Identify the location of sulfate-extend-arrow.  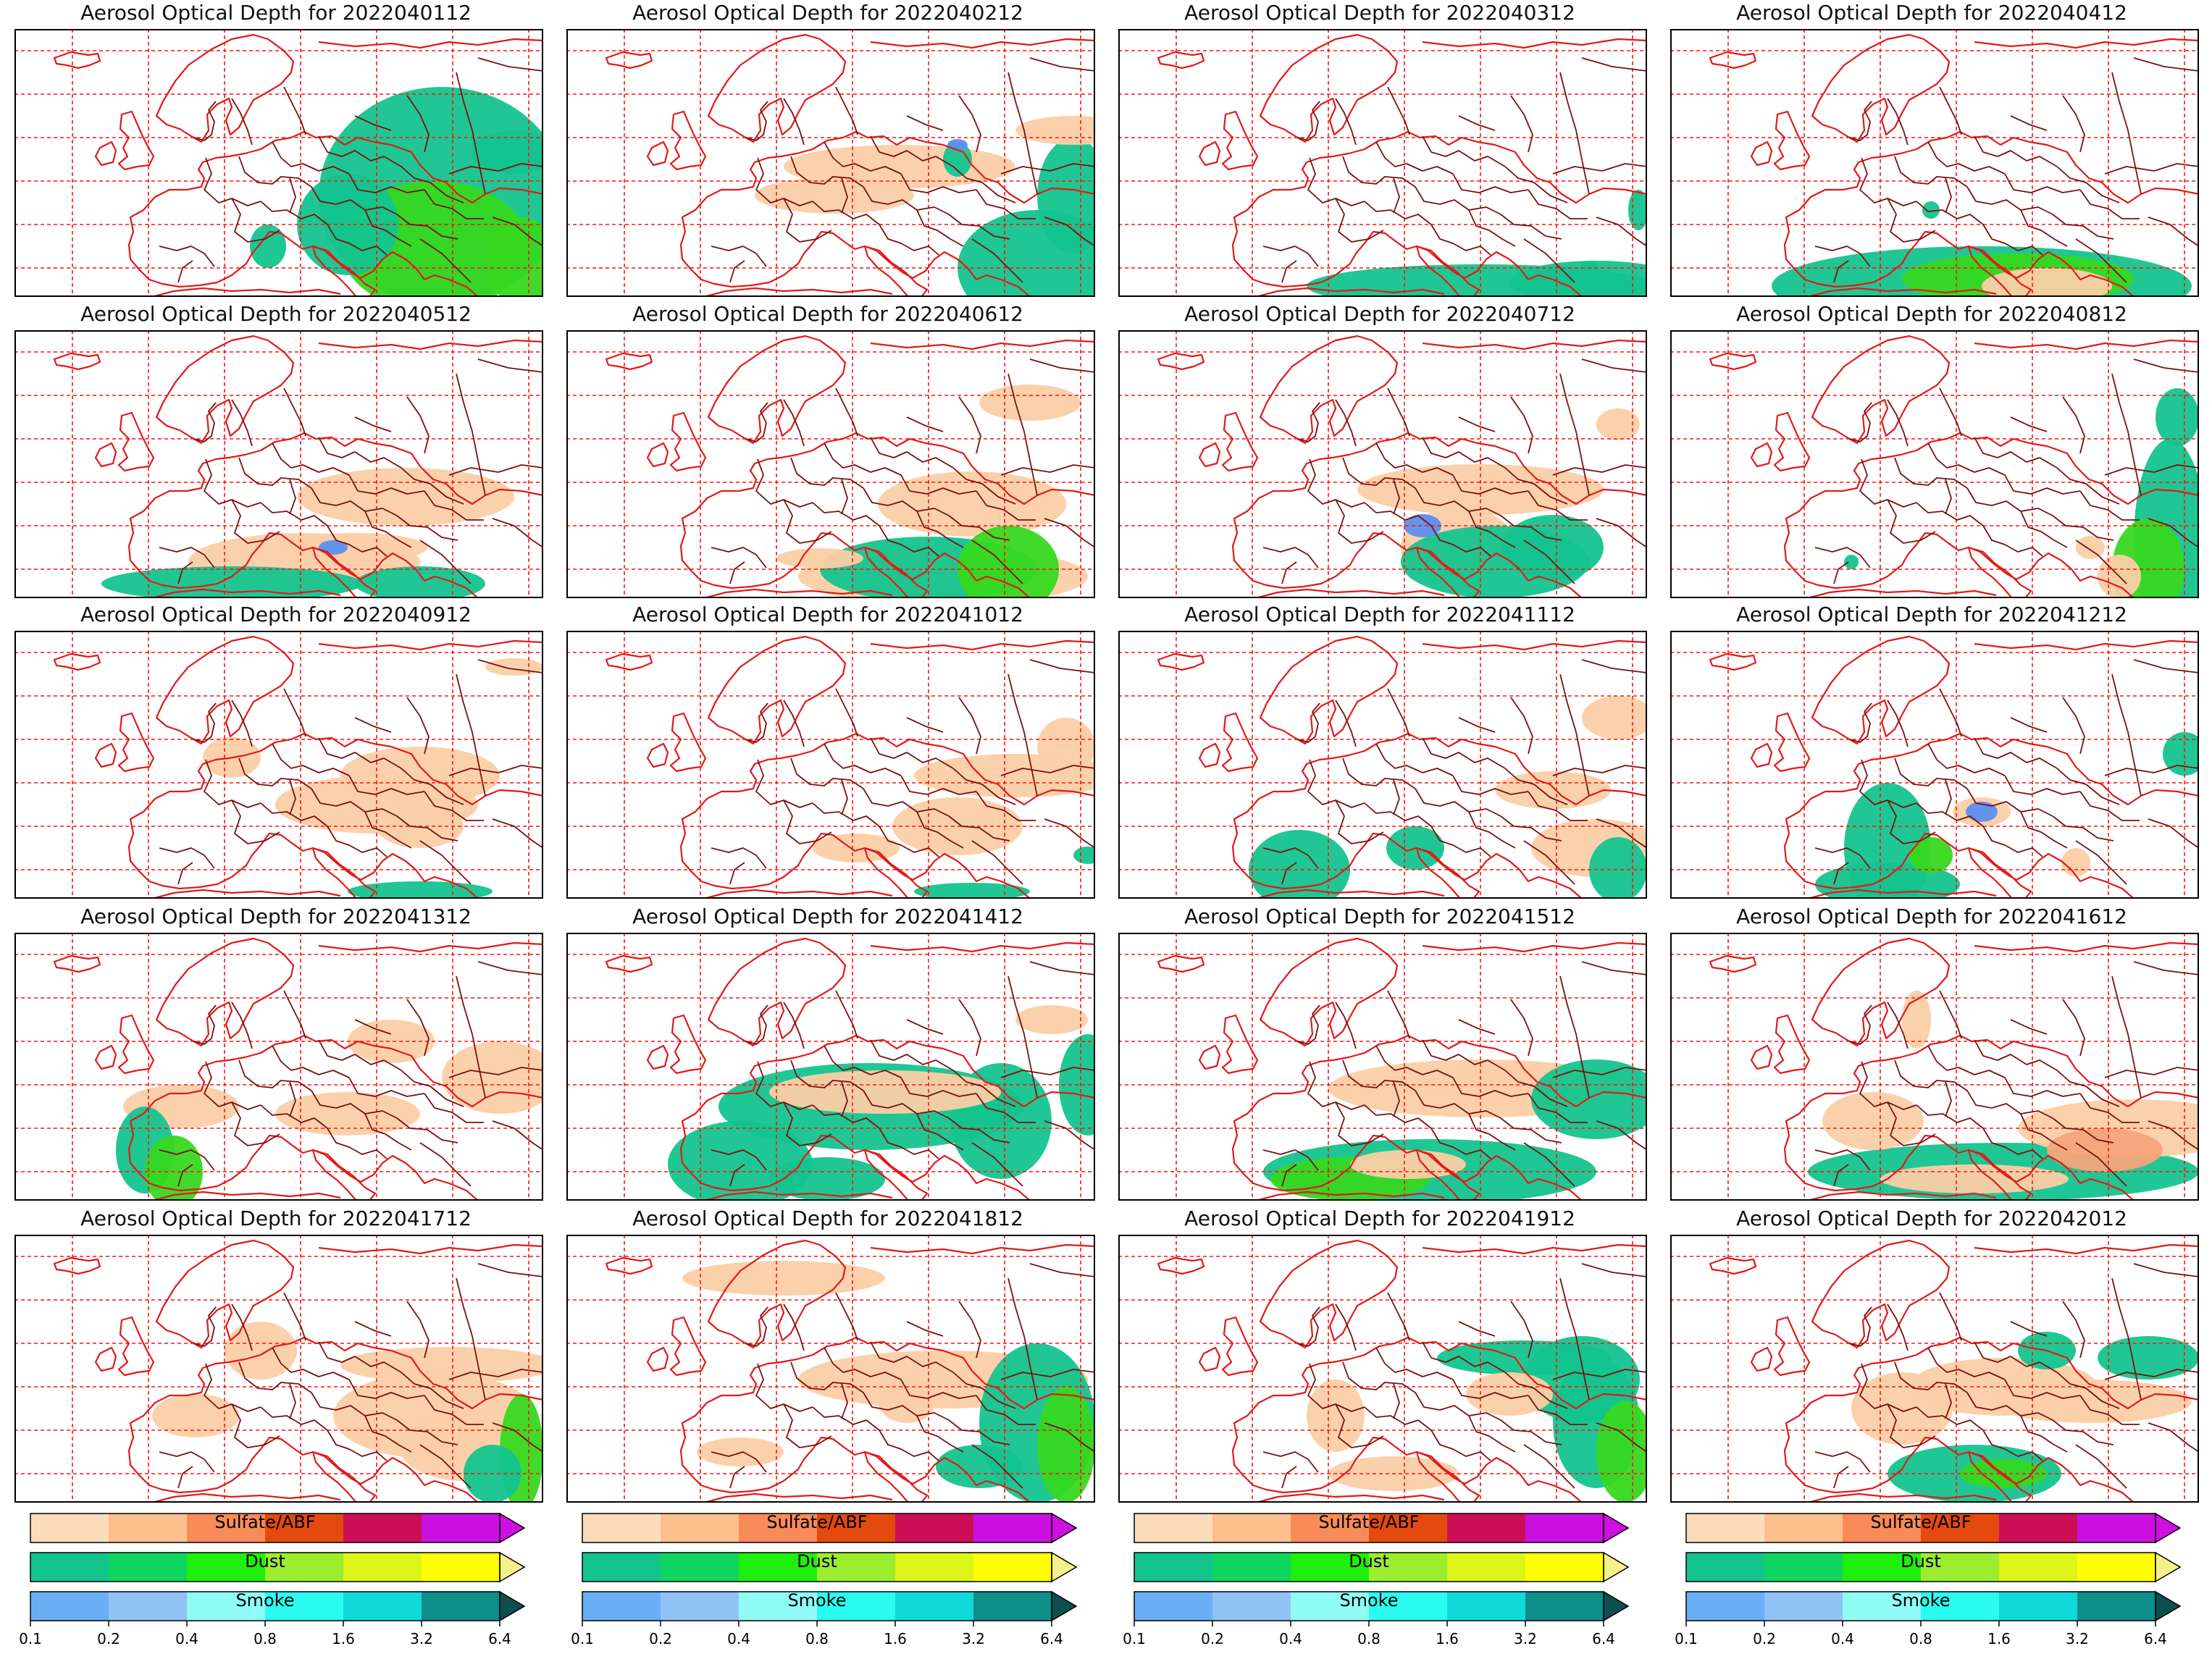
(1616, 1528).